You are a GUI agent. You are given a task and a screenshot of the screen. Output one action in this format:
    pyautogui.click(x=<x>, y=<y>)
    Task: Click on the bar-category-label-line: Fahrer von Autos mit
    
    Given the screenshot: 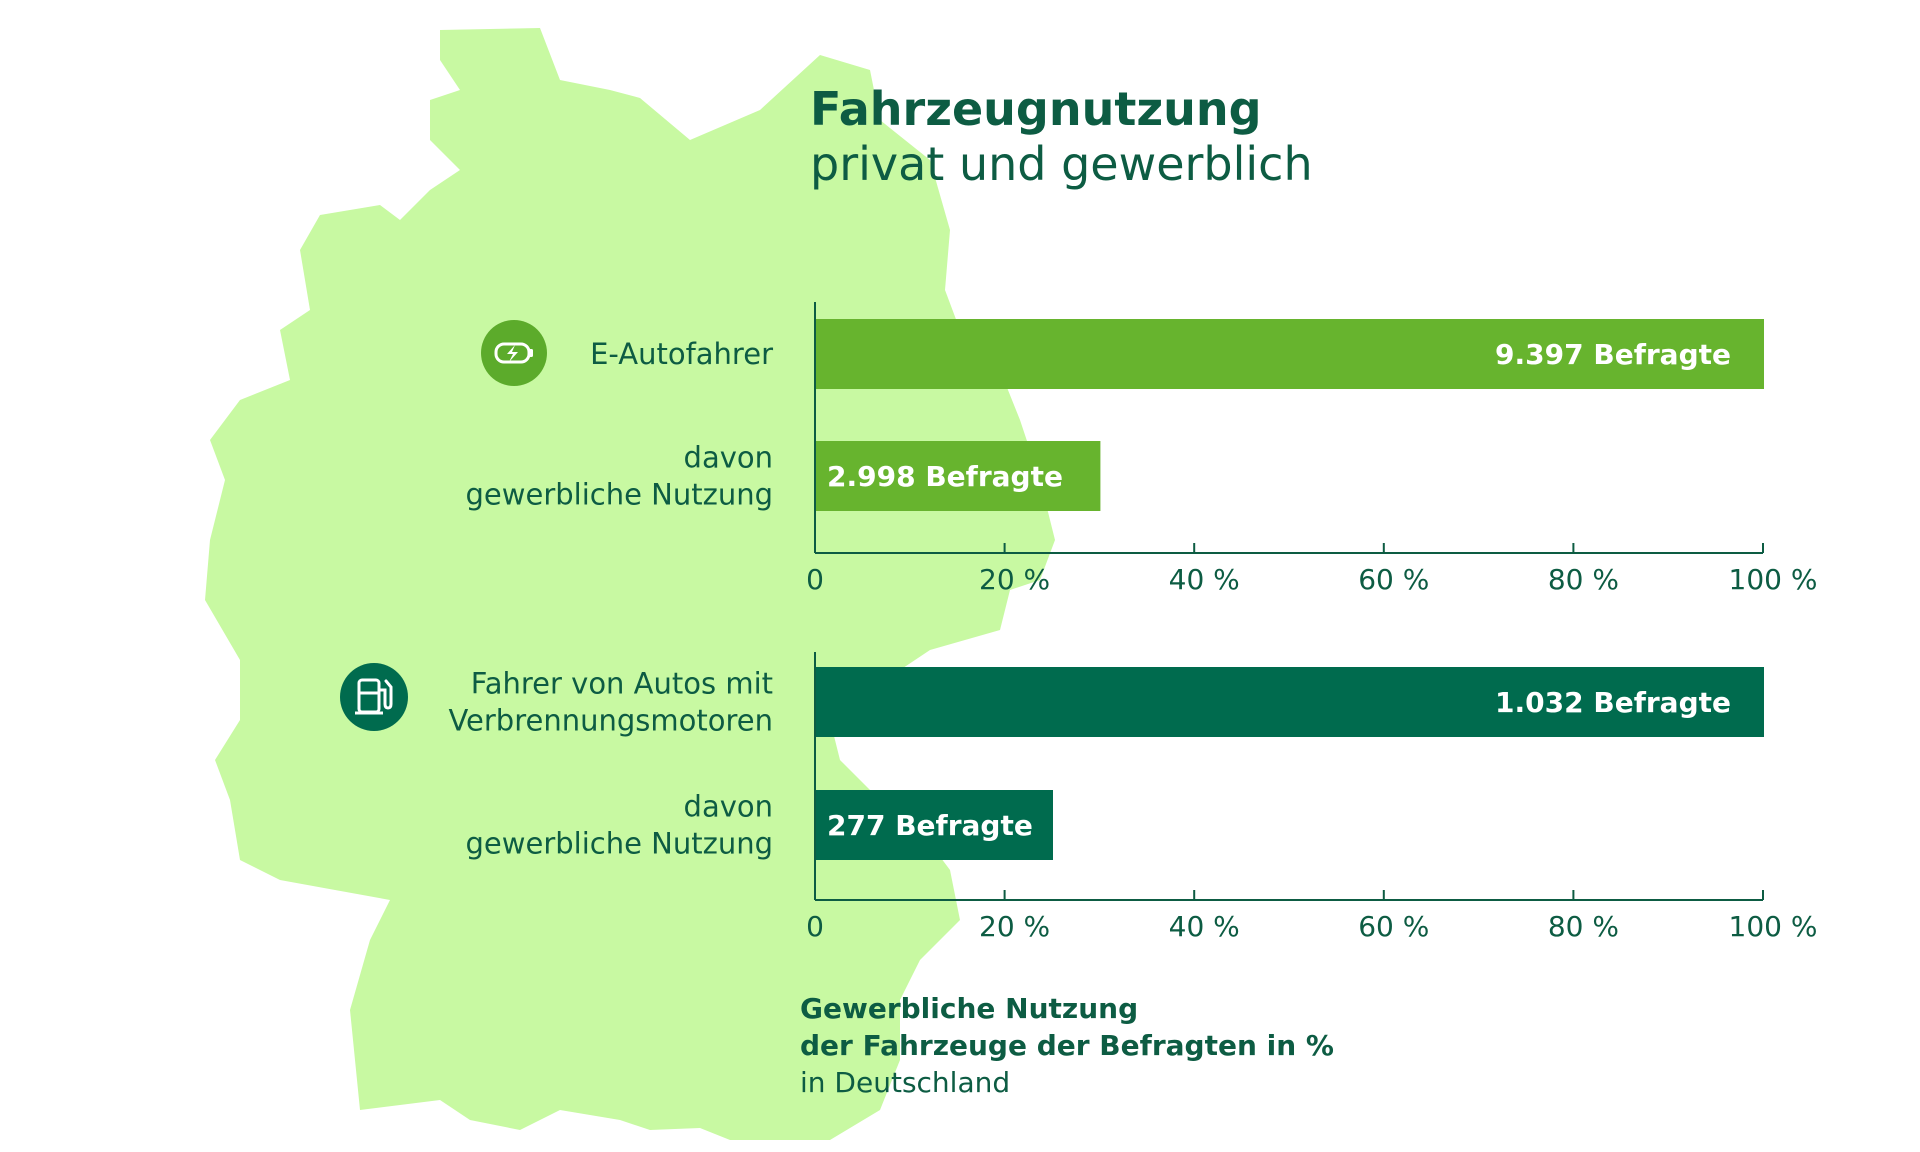 What is the action you would take?
    pyautogui.click(x=622, y=684)
    